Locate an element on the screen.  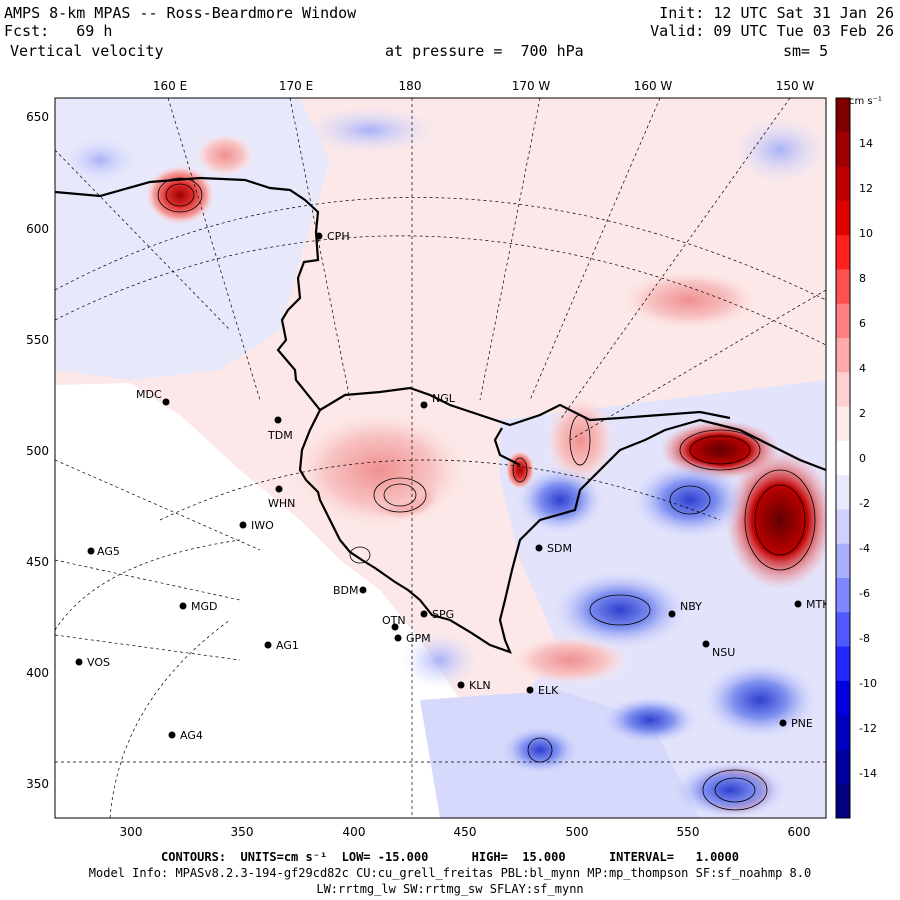
station-label-mdc: MDC is located at coordinates (149, 394).